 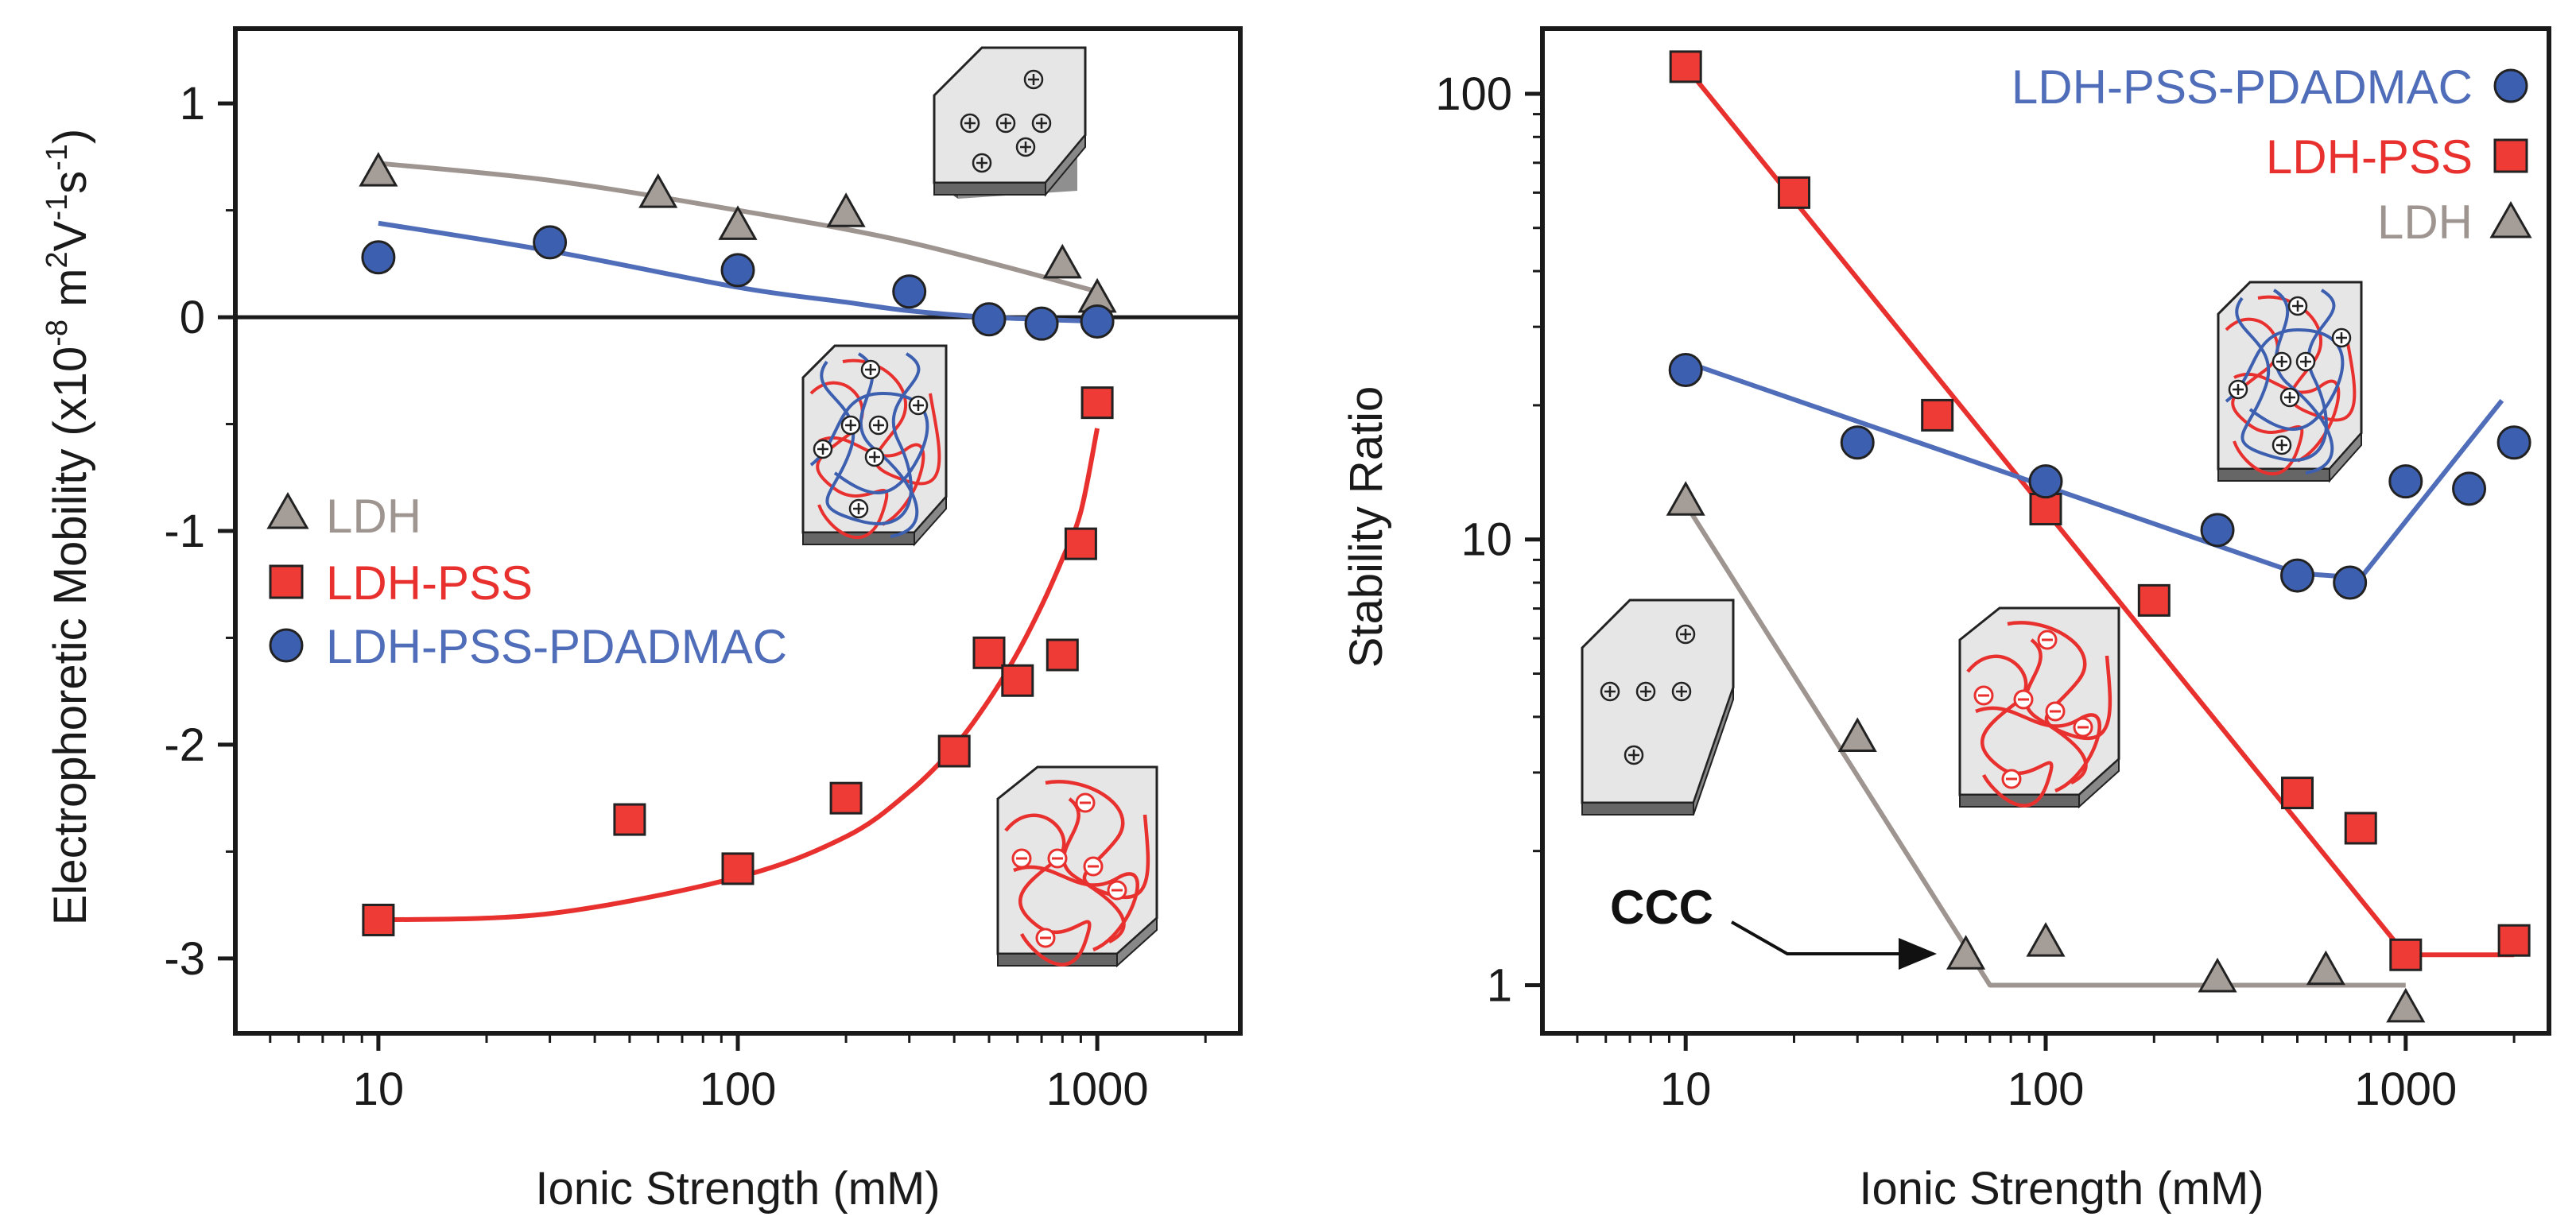 I want to click on stability-legend: LDH-PSS-PDADMAC LDH-PSS LDH, so click(x=2272, y=154).